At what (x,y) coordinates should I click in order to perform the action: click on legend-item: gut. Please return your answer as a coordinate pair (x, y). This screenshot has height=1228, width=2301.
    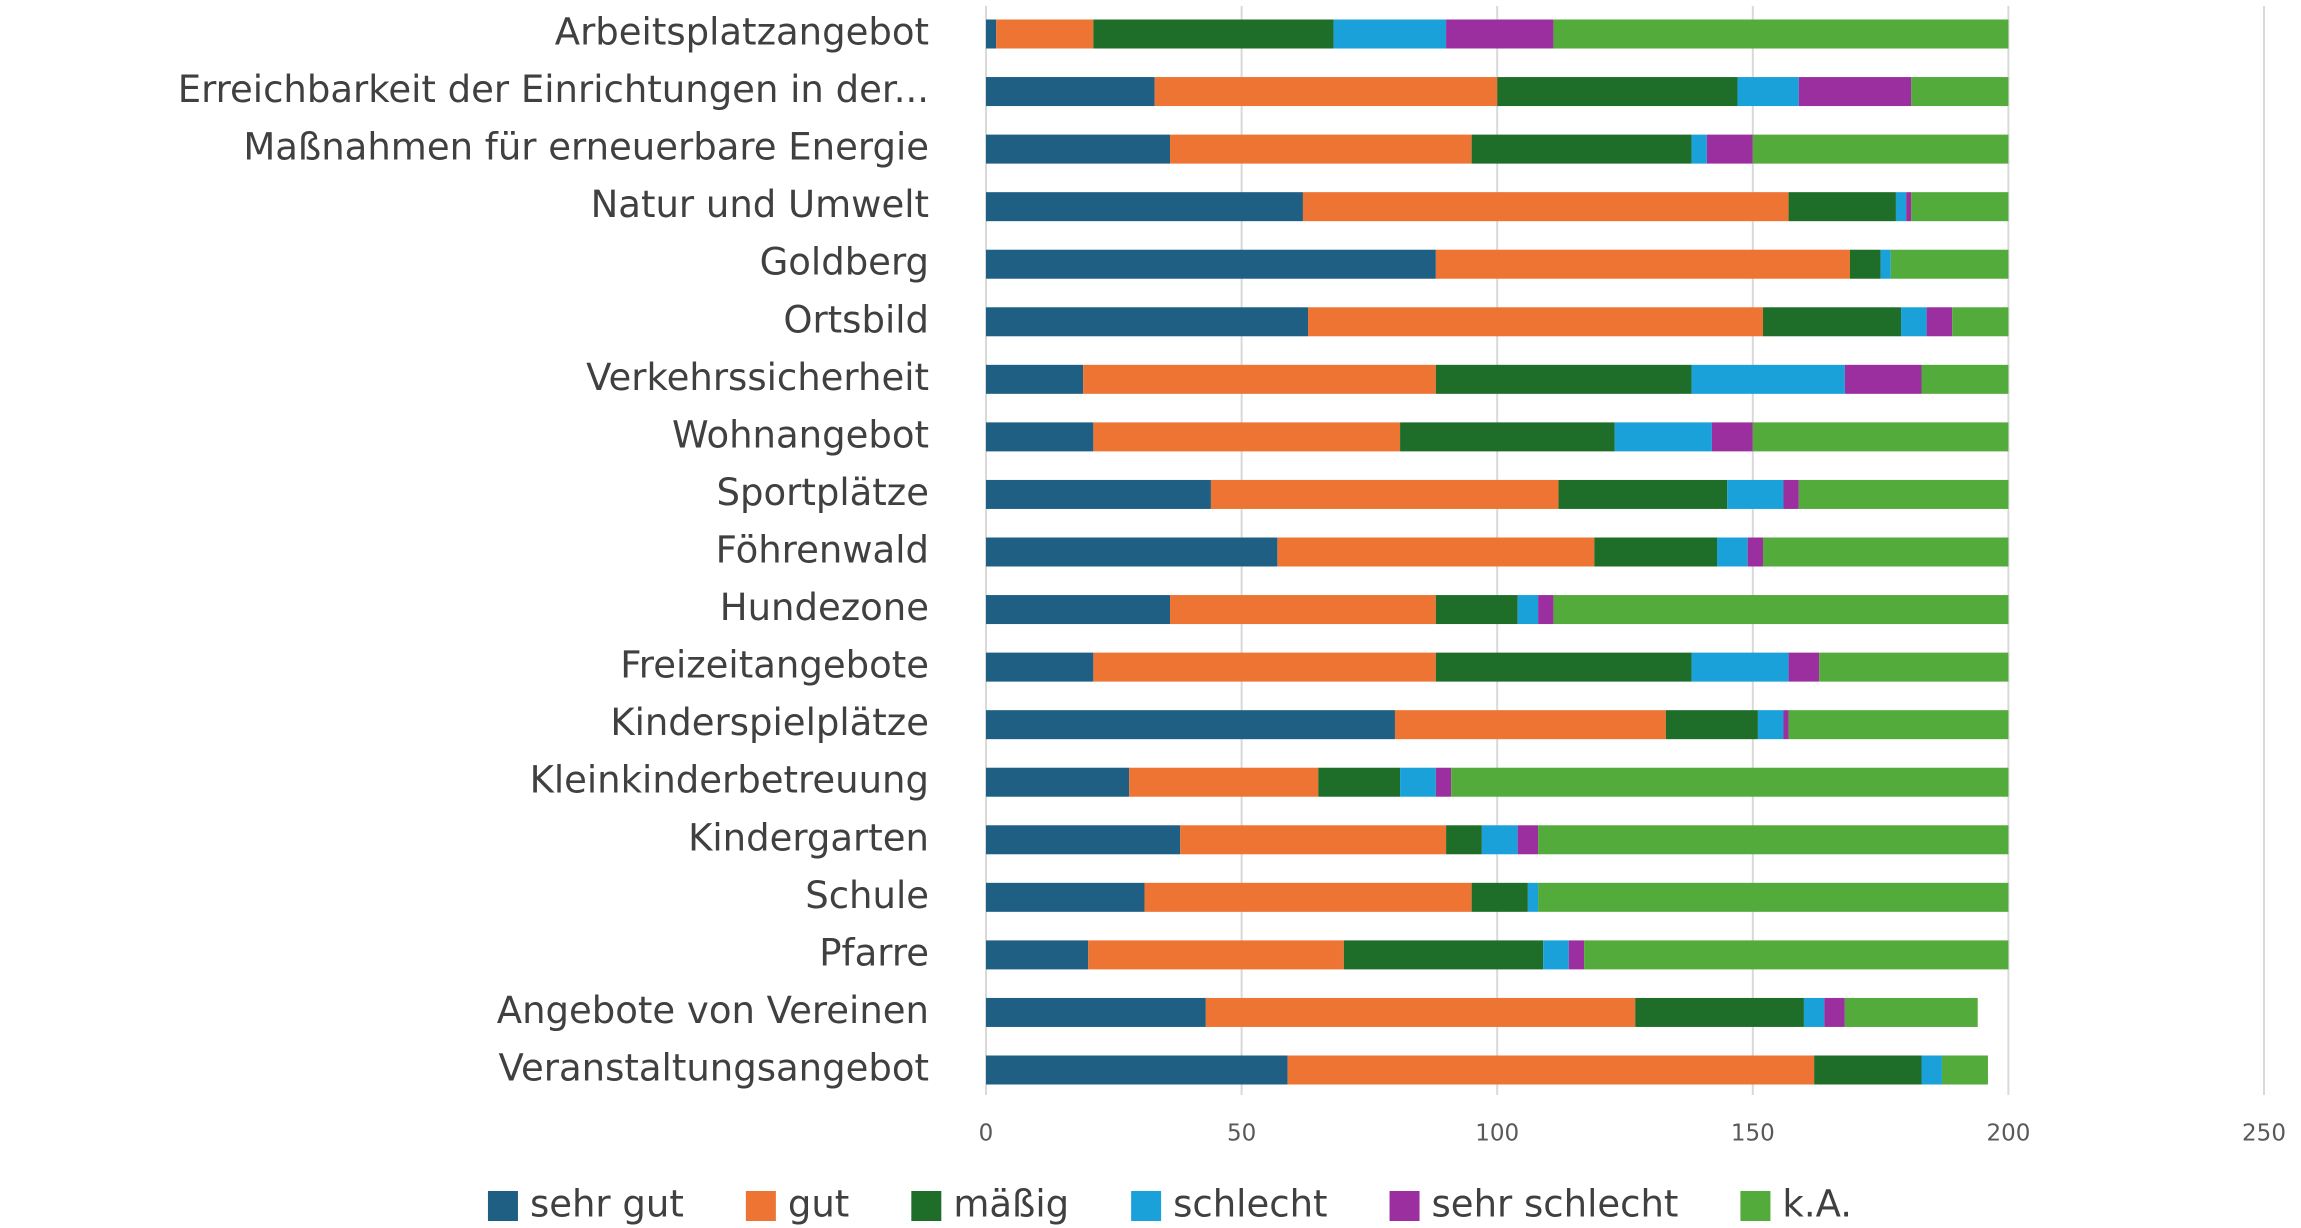
    Looking at the image, I should click on (797, 1204).